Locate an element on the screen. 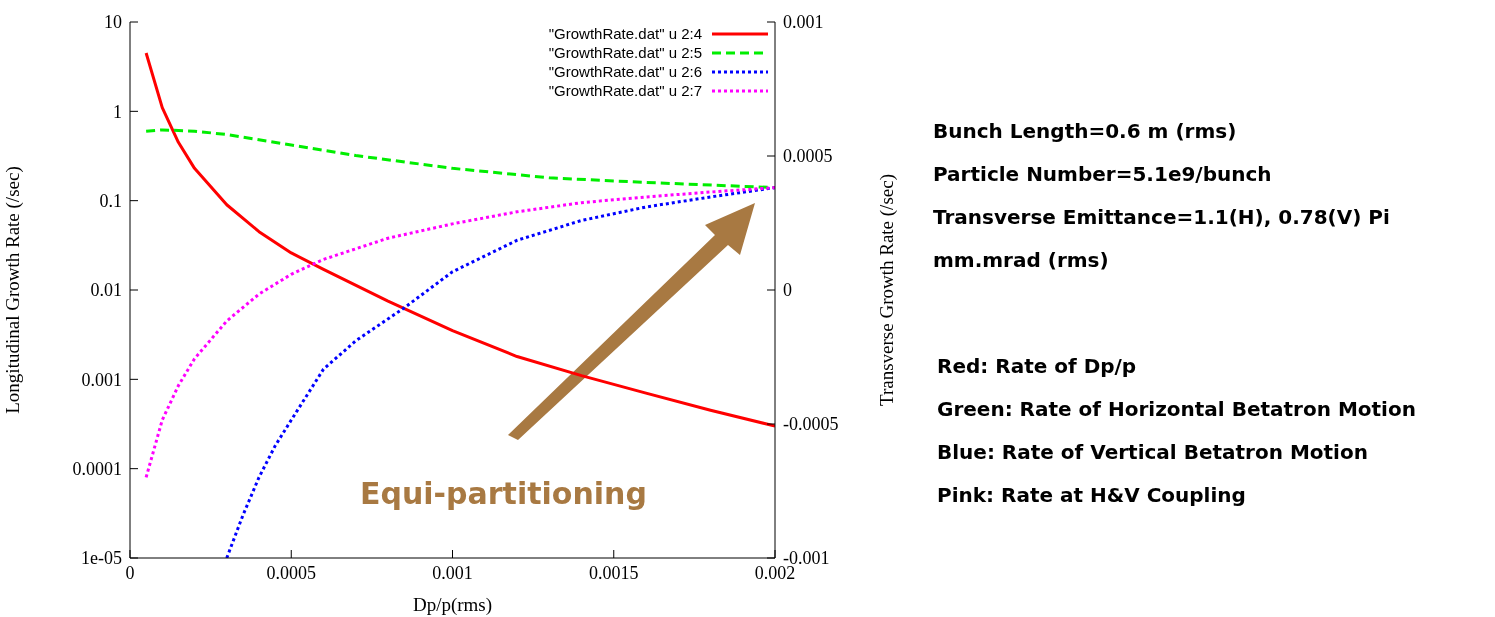 This screenshot has height=617, width=1495. text: Bunch Length=0.6 m (rms) is located at coordinates (1085, 131).